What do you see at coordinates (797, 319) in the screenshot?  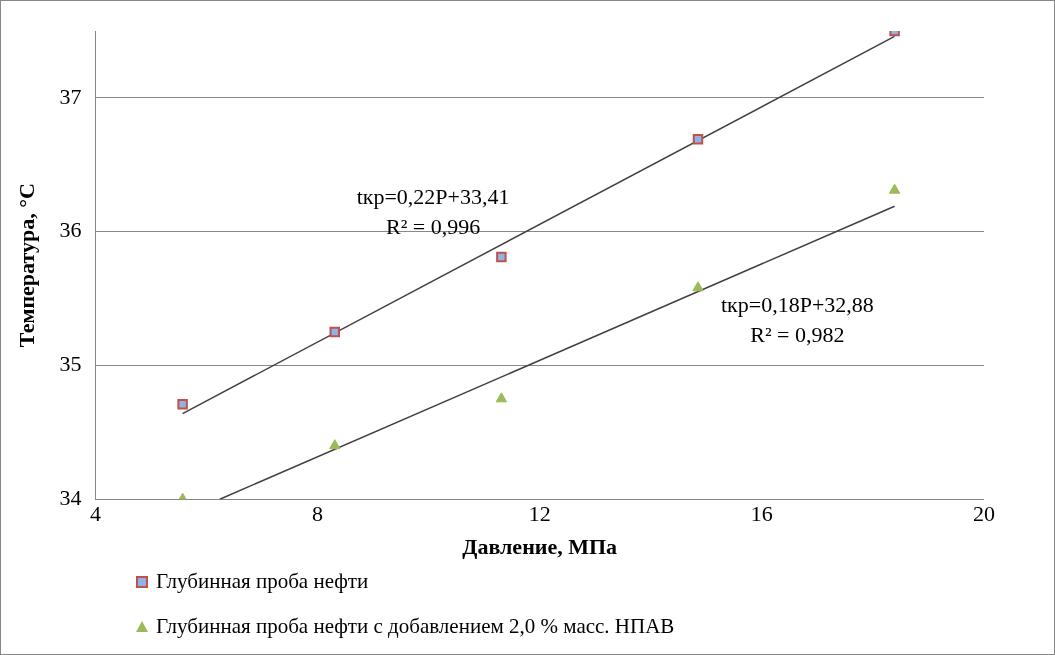 I see `annotation: tкр=0,18P+32,88 R² = 0,982` at bounding box center [797, 319].